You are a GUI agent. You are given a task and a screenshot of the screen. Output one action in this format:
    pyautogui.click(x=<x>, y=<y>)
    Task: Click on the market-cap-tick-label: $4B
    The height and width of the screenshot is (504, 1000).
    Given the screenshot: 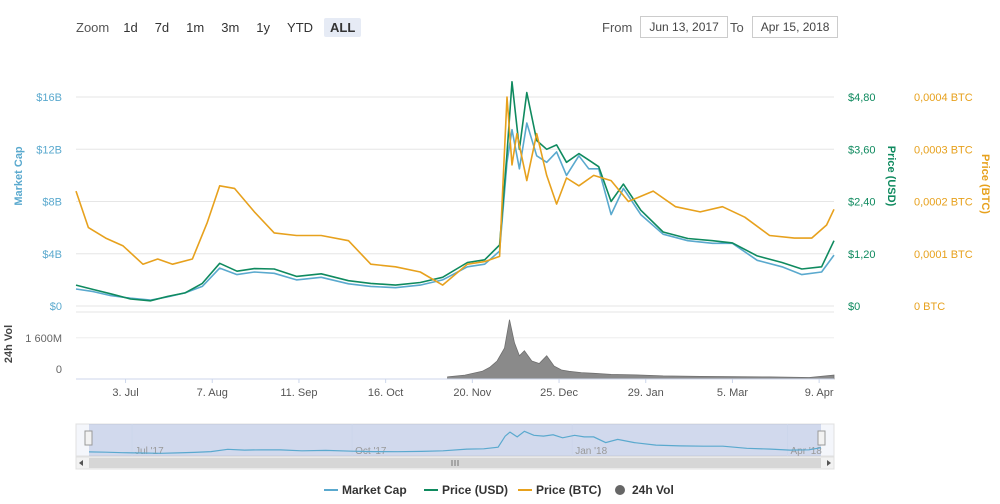 What is the action you would take?
    pyautogui.click(x=52, y=255)
    